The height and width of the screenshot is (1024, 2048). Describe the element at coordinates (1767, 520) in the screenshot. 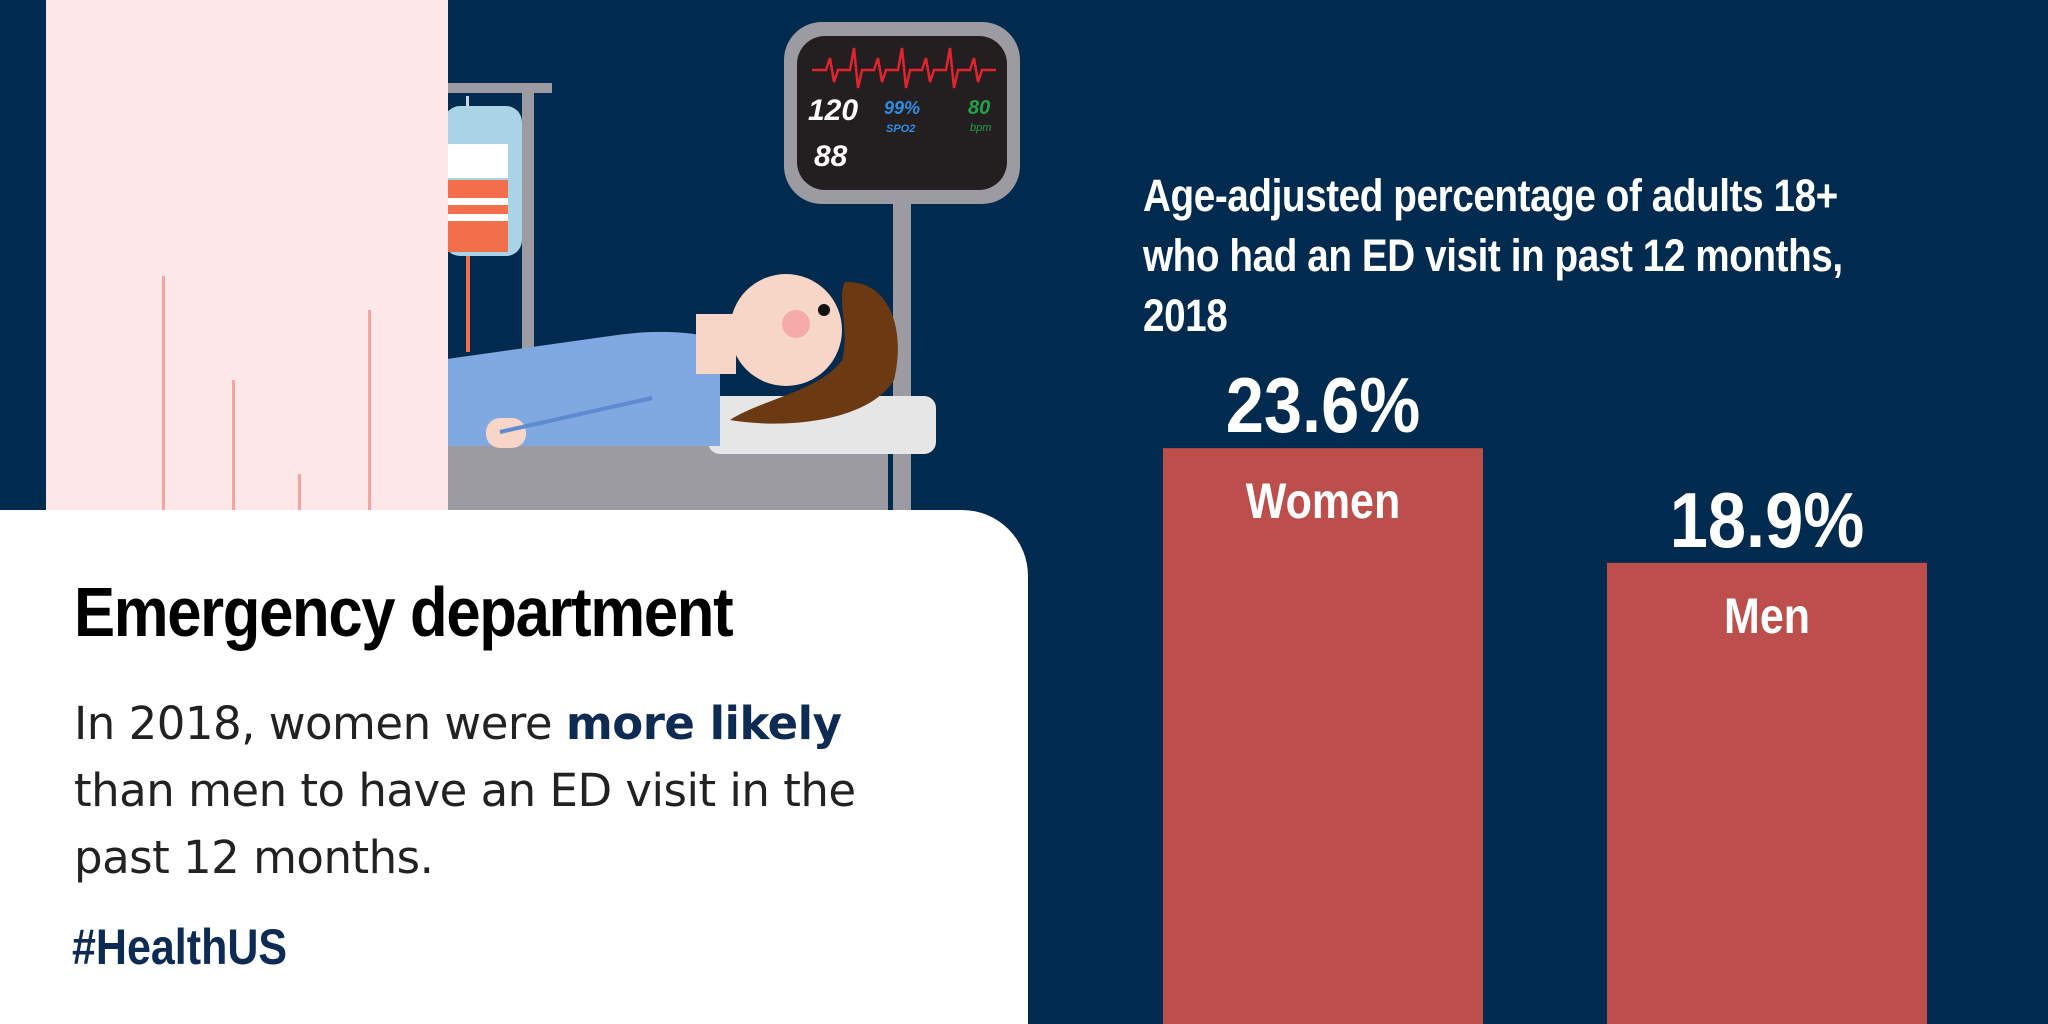

I see `bar-value-men: 18.9%` at that location.